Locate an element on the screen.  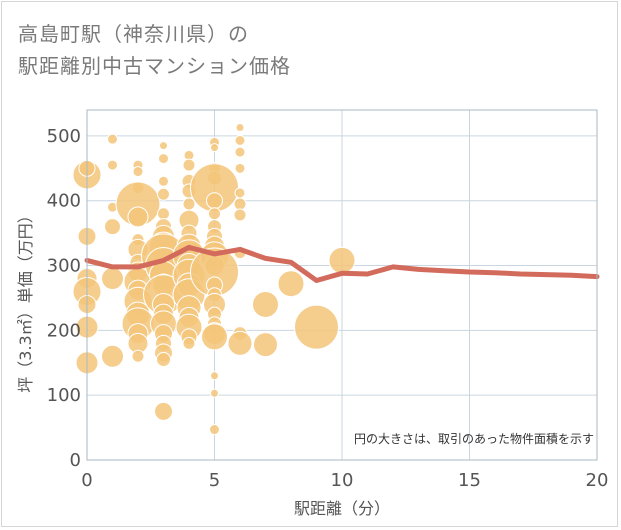
y-tick-label: 400 is located at coordinates (64, 201).